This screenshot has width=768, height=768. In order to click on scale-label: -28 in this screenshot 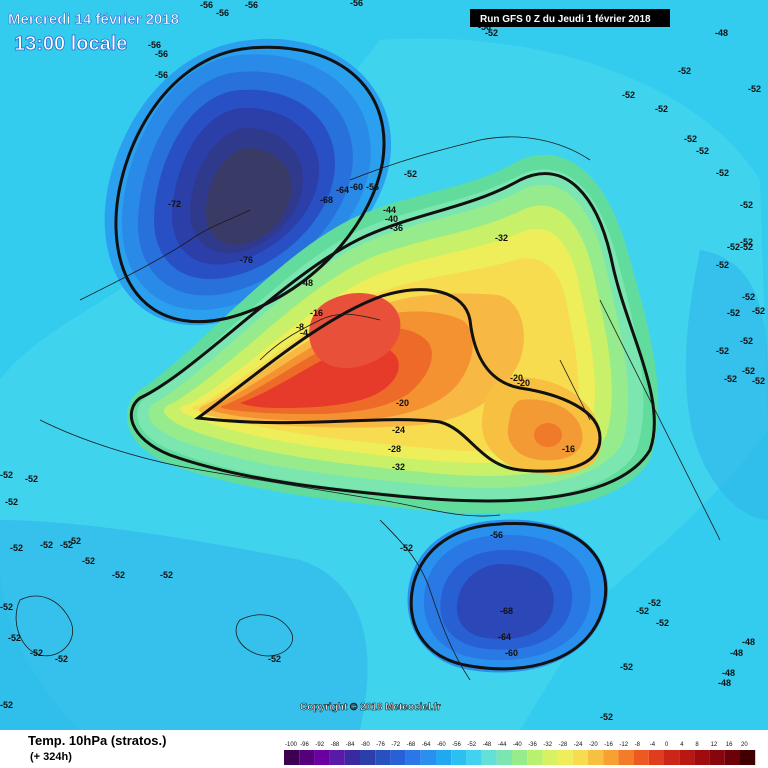, I will do `click(563, 745)`.